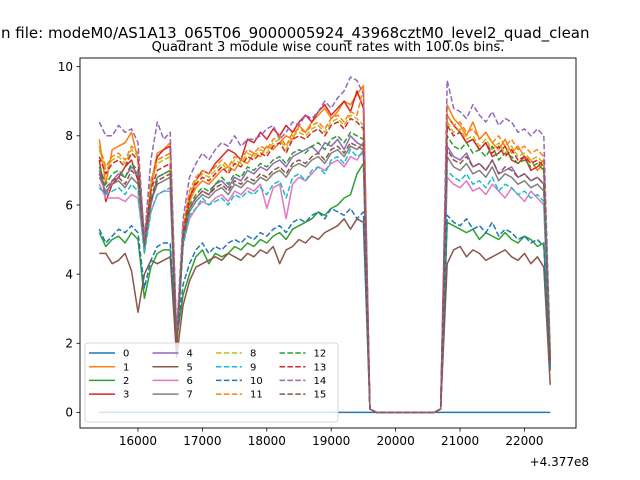 The width and height of the screenshot is (640, 480). Describe the element at coordinates (320, 381) in the screenshot. I see `legend-label-14: 14` at that location.